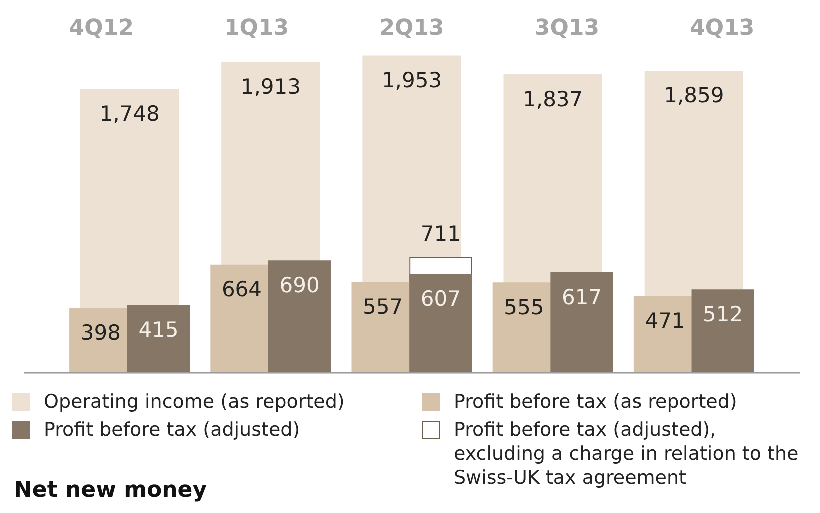 This screenshot has height=513, width=820. What do you see at coordinates (440, 298) in the screenshot?
I see `data-label: 607` at bounding box center [440, 298].